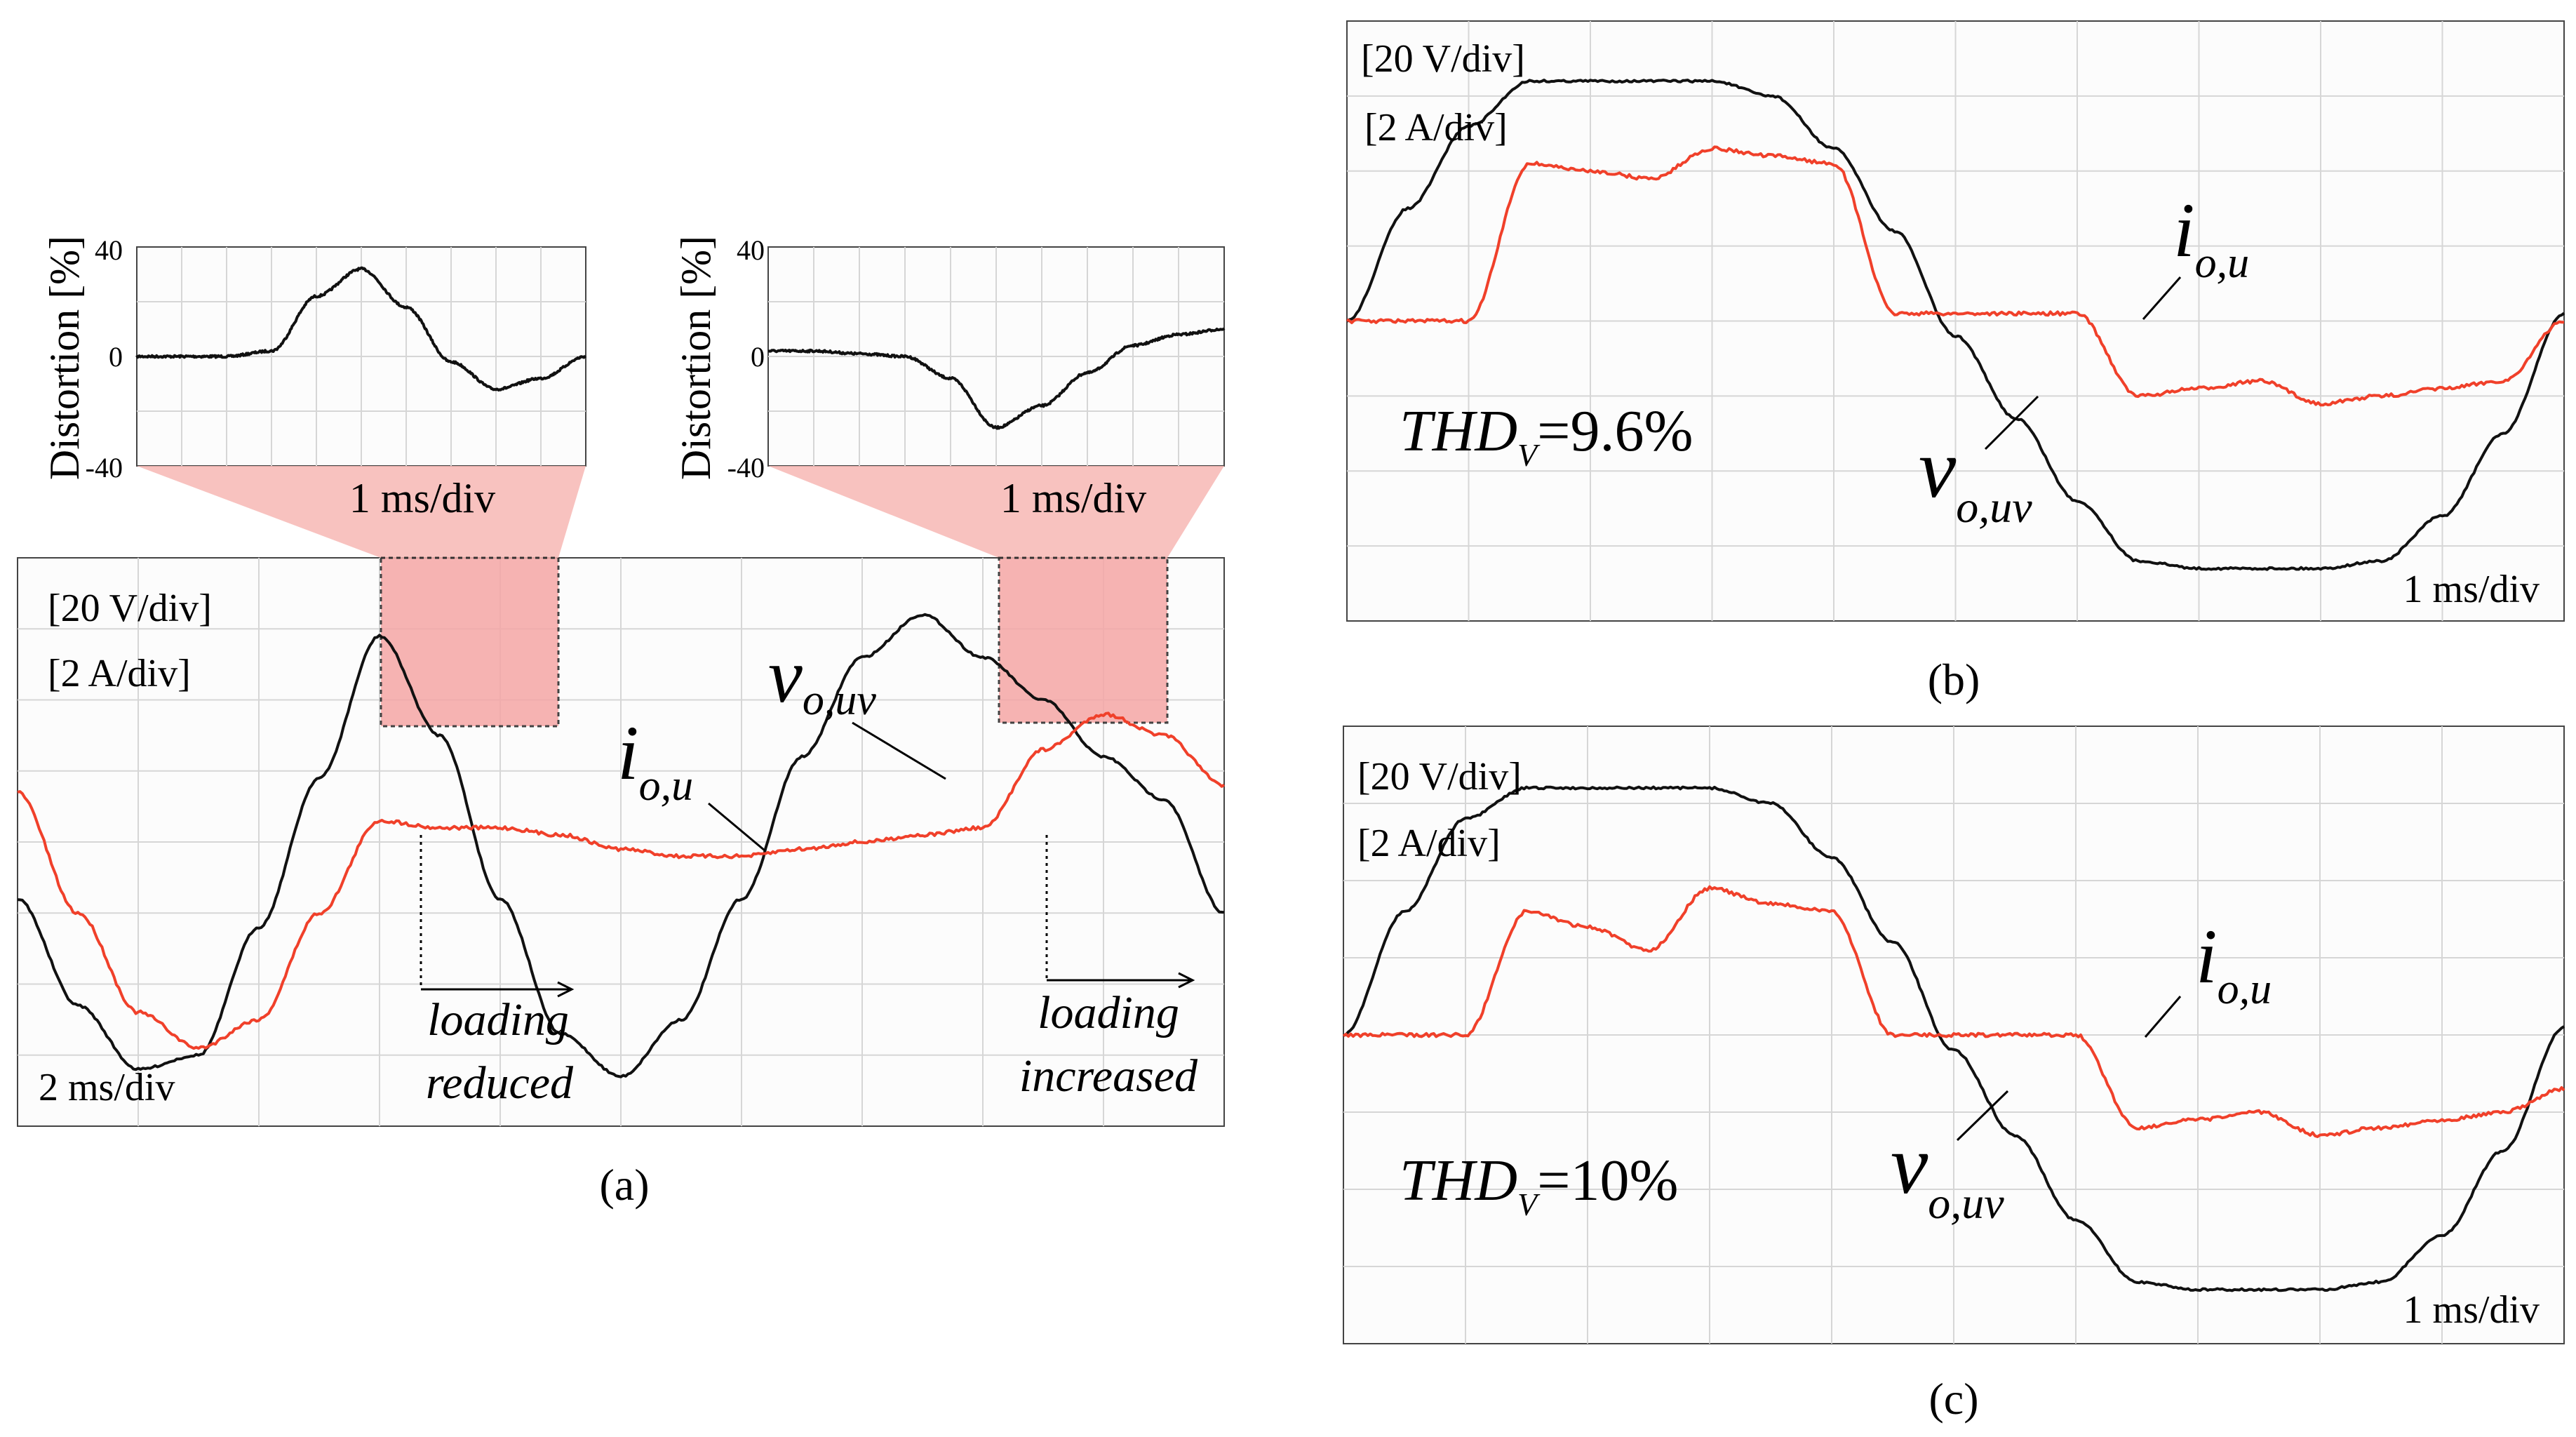 The image size is (2576, 1437). I want to click on inset-left-time-scale: 1 ms/div, so click(422, 498).